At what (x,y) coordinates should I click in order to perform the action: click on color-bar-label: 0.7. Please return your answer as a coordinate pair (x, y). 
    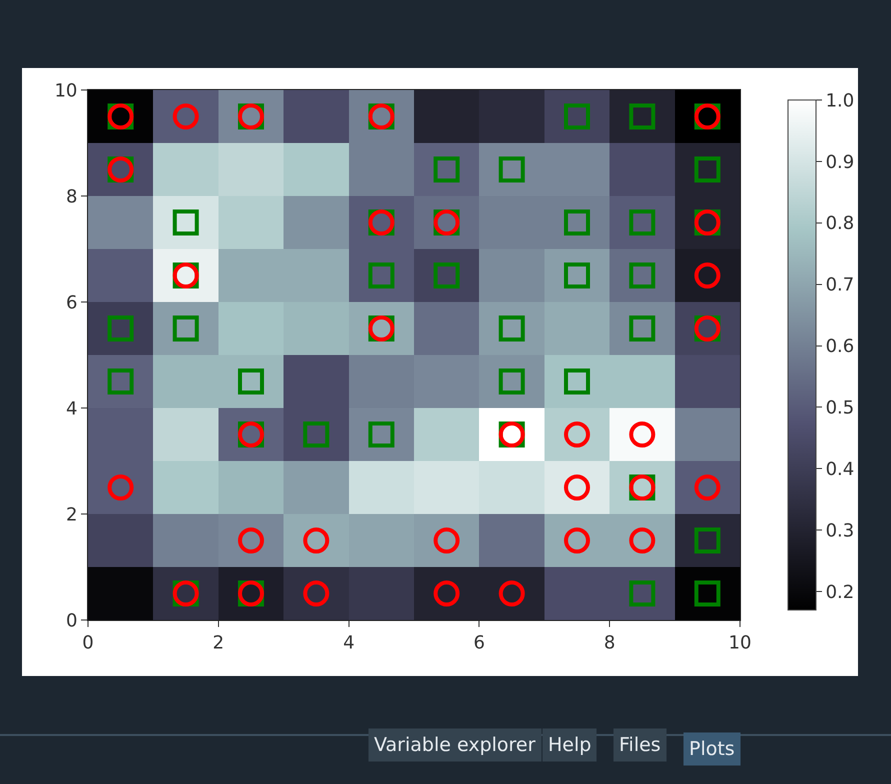
    Looking at the image, I should click on (840, 285).